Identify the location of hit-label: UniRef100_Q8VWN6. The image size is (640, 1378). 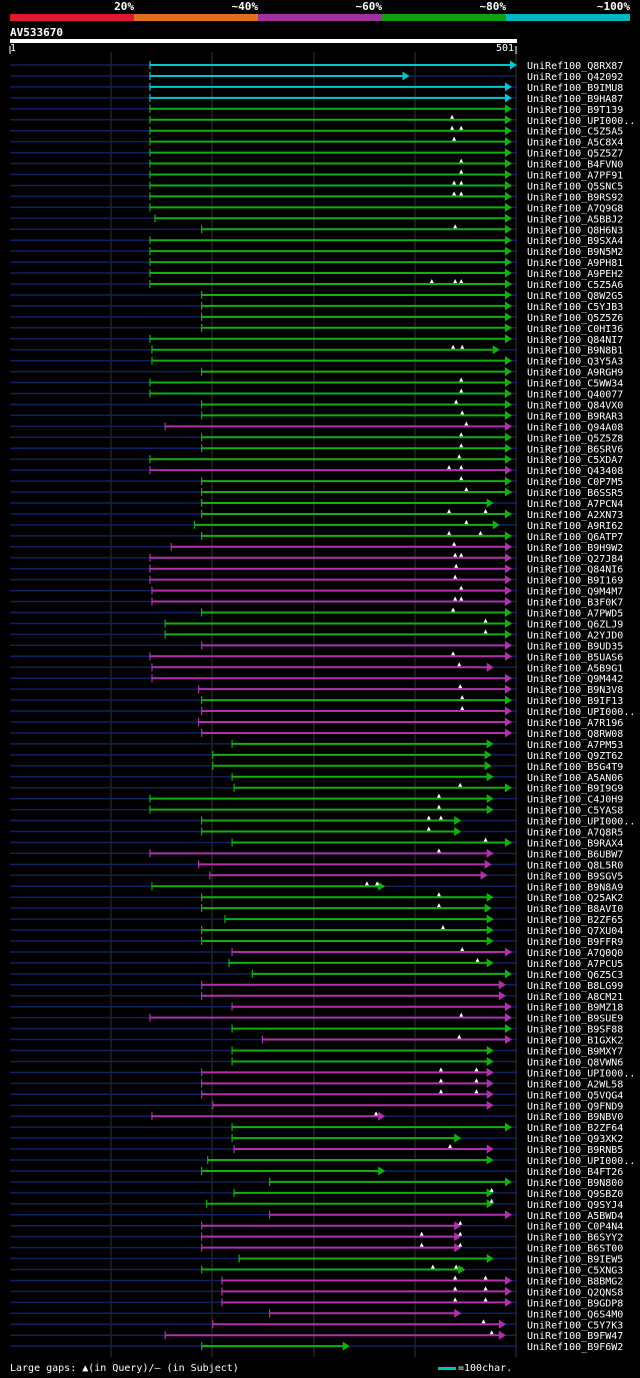
(575, 1062).